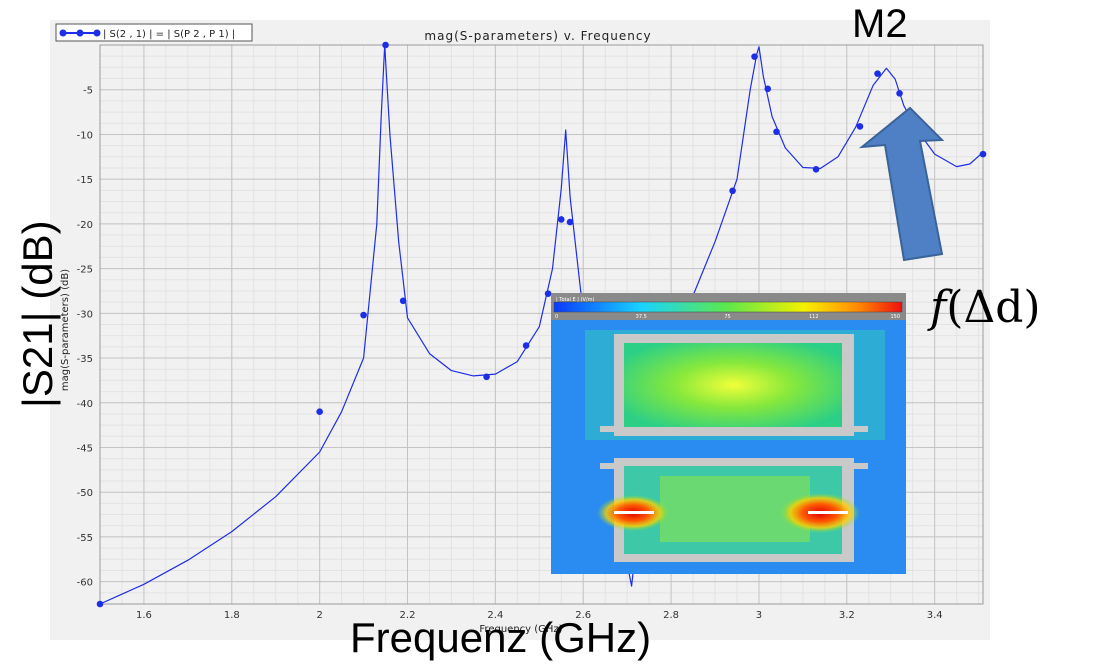  What do you see at coordinates (85, 270) in the screenshot?
I see `y-tick-label: -25` at bounding box center [85, 270].